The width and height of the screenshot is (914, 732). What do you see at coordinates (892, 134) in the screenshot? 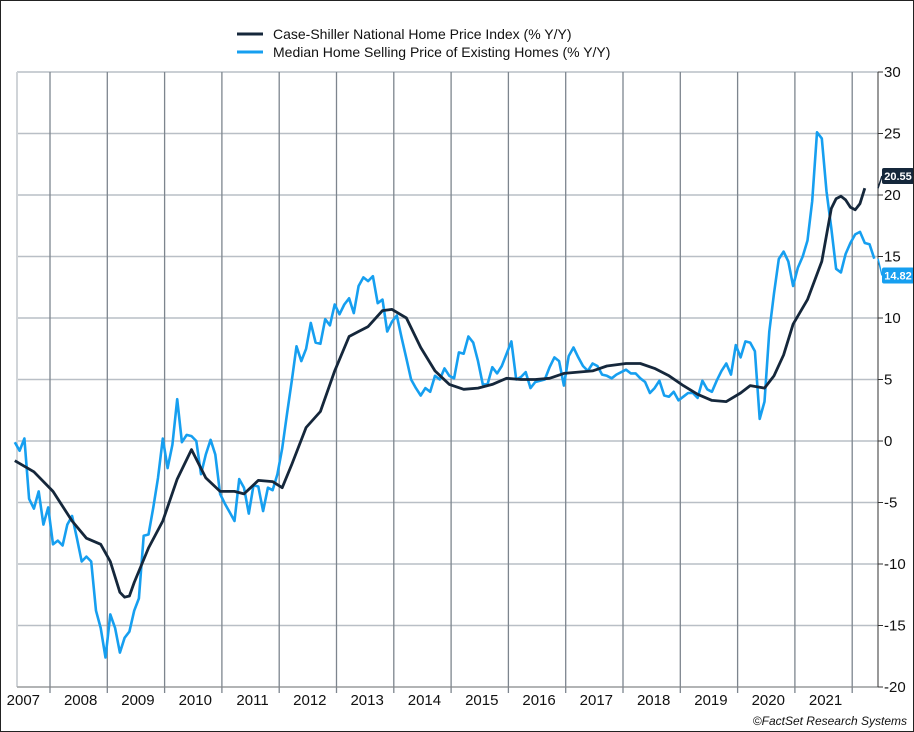
I see `y-tick-label: 25` at bounding box center [892, 134].